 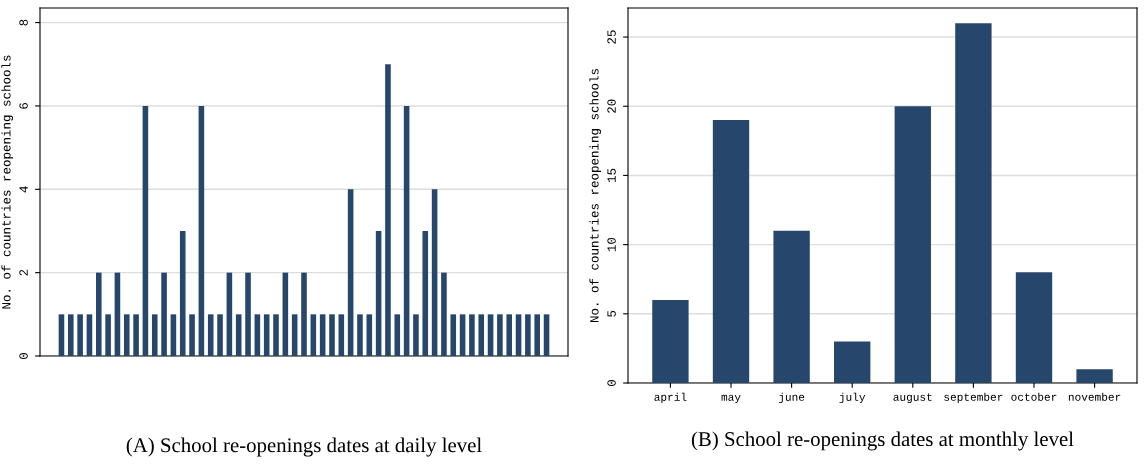 What do you see at coordinates (23, 22) in the screenshot?
I see `y-tick-label: 8` at bounding box center [23, 22].